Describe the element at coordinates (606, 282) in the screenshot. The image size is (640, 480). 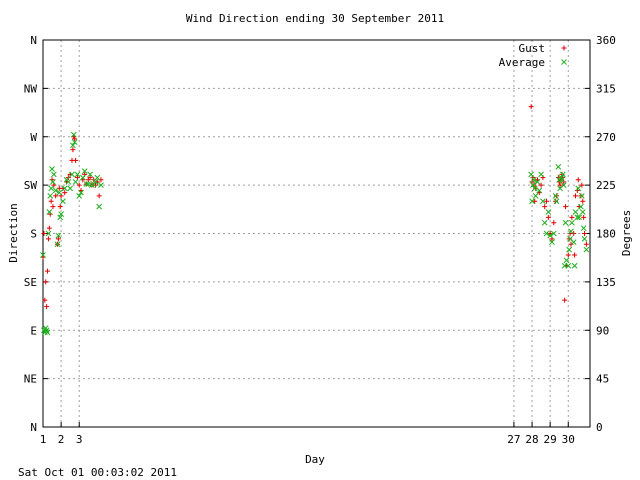
I see `y-tick-label-right: 135` at that location.